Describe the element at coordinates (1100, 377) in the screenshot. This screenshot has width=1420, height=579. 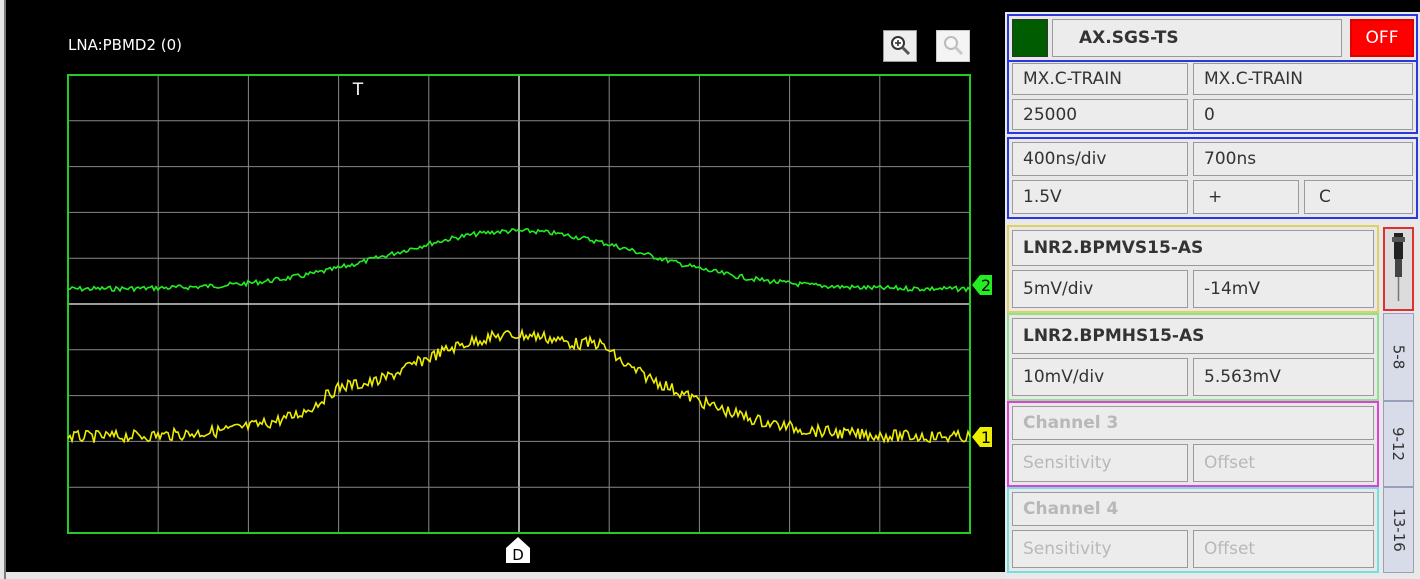
I see `channel-2-sensitivity: 10mV/div` at that location.